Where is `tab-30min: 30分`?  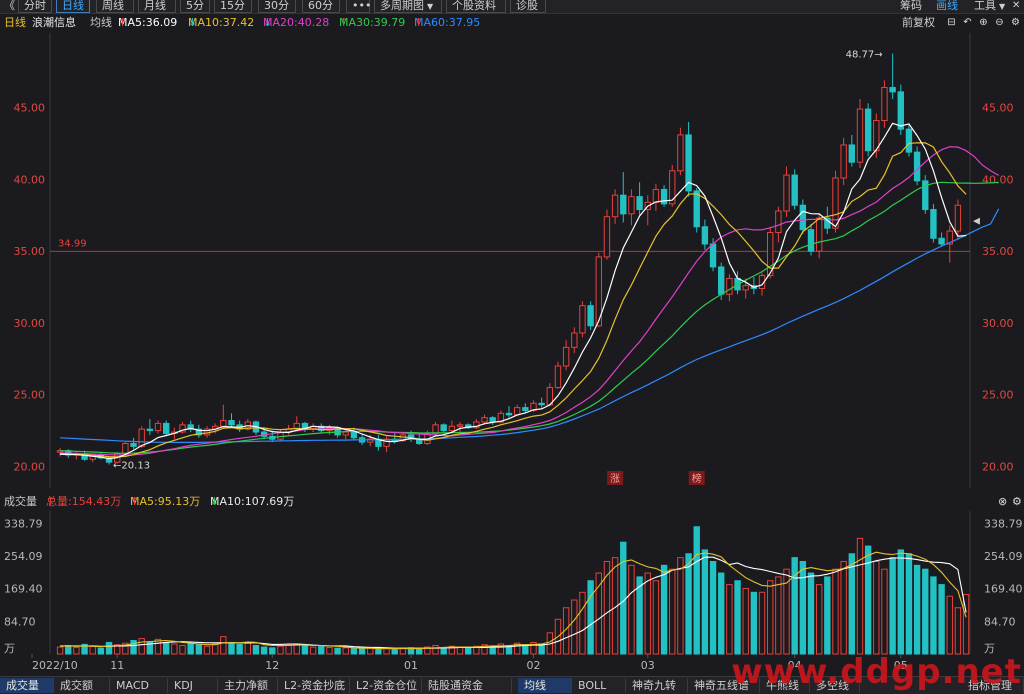
tab-30min: 30分 is located at coordinates (277, 6).